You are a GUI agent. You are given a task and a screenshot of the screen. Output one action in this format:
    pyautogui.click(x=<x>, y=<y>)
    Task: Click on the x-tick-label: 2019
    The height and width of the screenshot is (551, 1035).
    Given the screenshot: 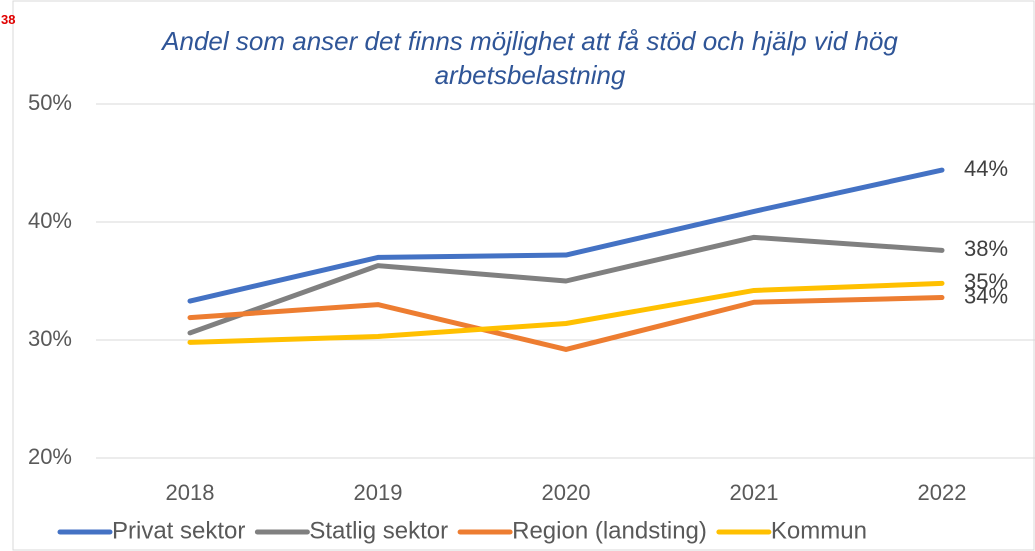 What is the action you would take?
    pyautogui.click(x=378, y=492)
    